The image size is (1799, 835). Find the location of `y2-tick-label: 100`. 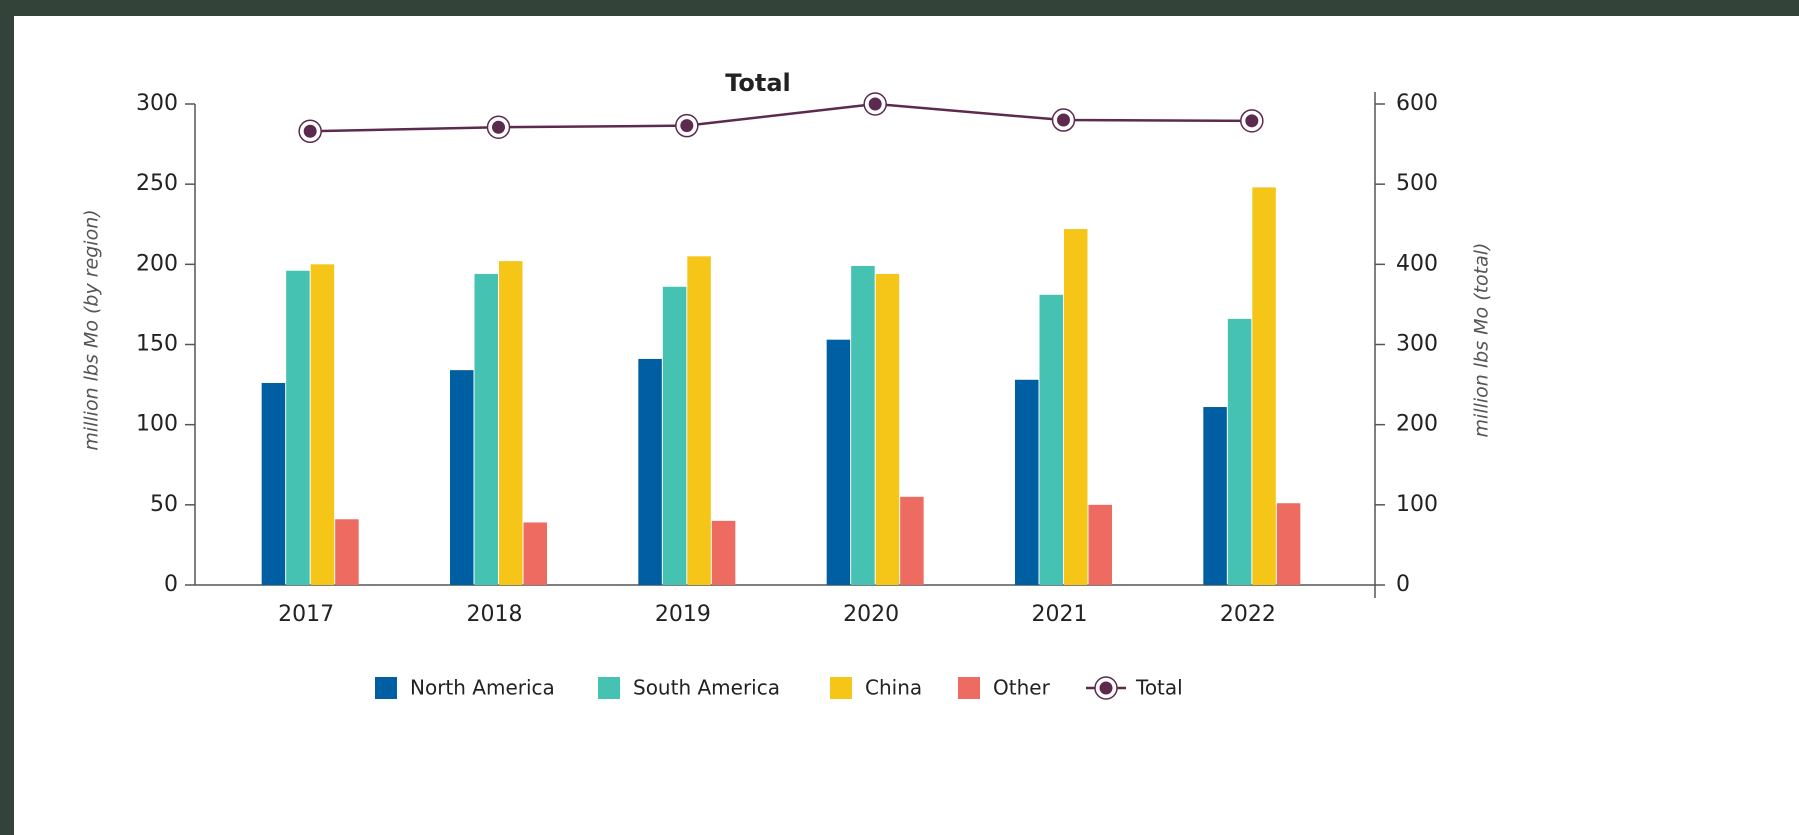

y2-tick-label: 100 is located at coordinates (1417, 504).